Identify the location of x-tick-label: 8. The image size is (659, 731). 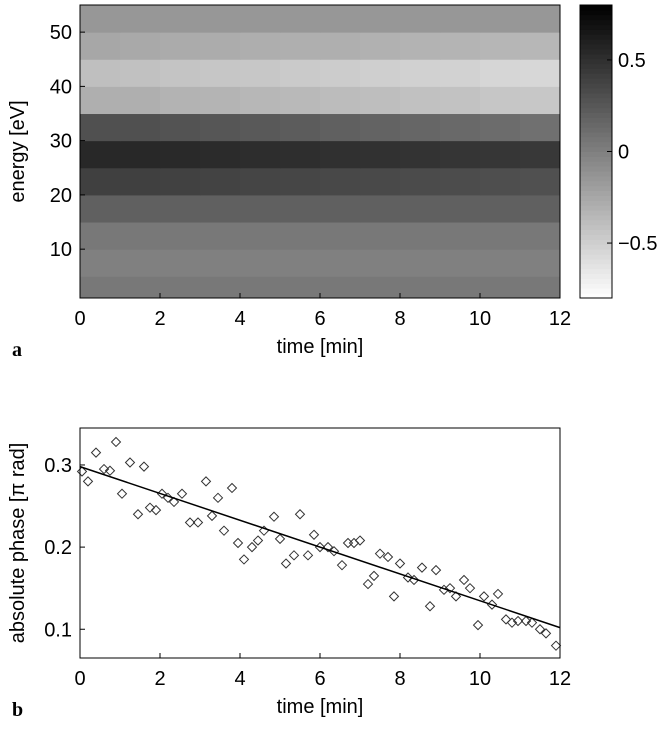
(399, 679).